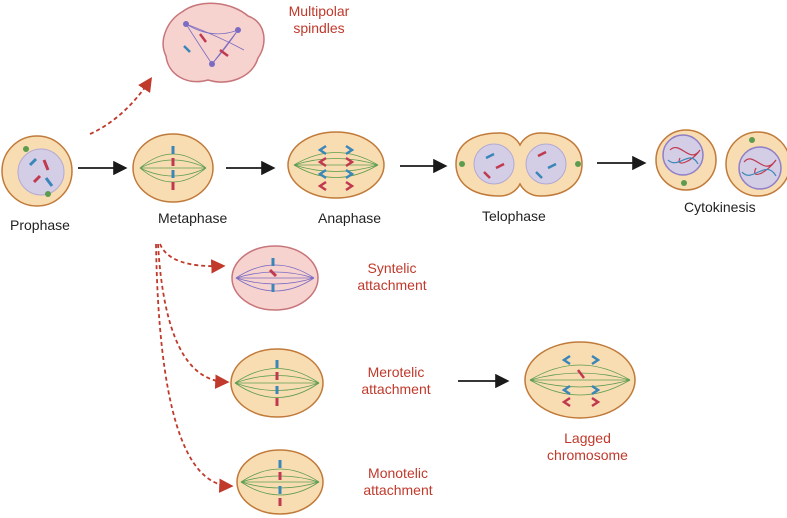 This screenshot has width=787, height=518. I want to click on label-monotelic-attachment: Monotelic attachment, so click(398, 481).